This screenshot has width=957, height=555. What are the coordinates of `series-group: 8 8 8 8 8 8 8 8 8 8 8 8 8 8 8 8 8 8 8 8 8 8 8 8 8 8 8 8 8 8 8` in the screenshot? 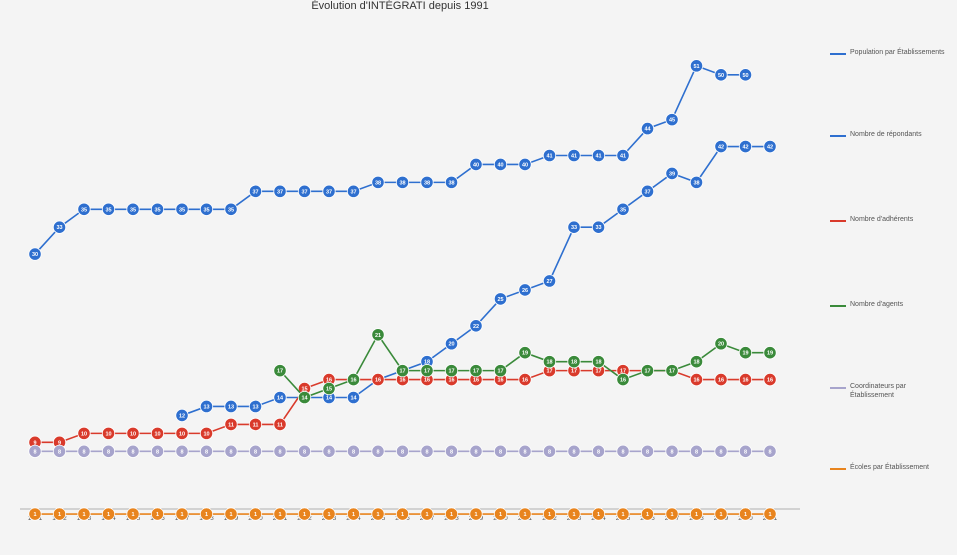 It's located at (402, 451).